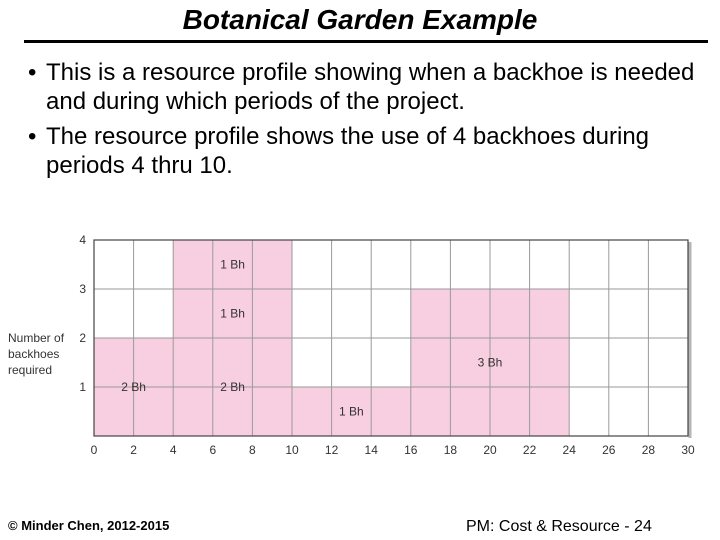  Describe the element at coordinates (82, 289) in the screenshot. I see `y-tick-label: 3` at that location.